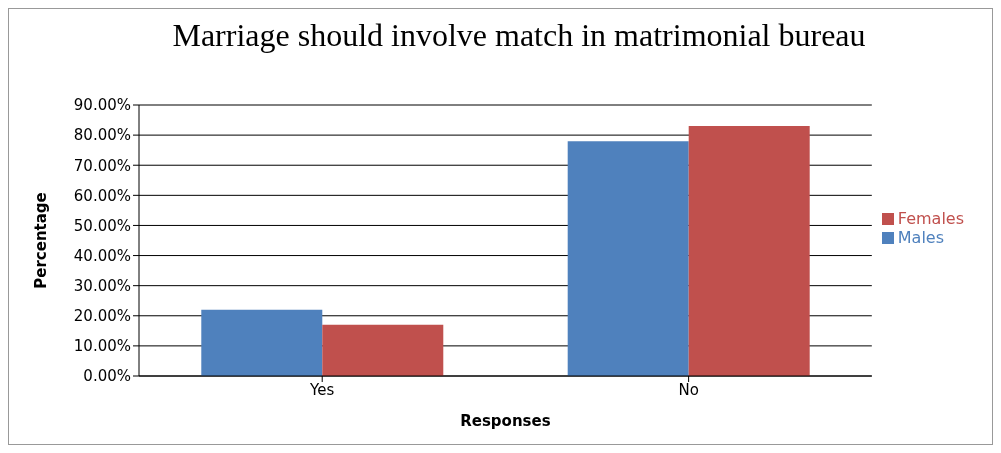  Describe the element at coordinates (102, 225) in the screenshot. I see `y-tick-label: 50.00%` at that location.